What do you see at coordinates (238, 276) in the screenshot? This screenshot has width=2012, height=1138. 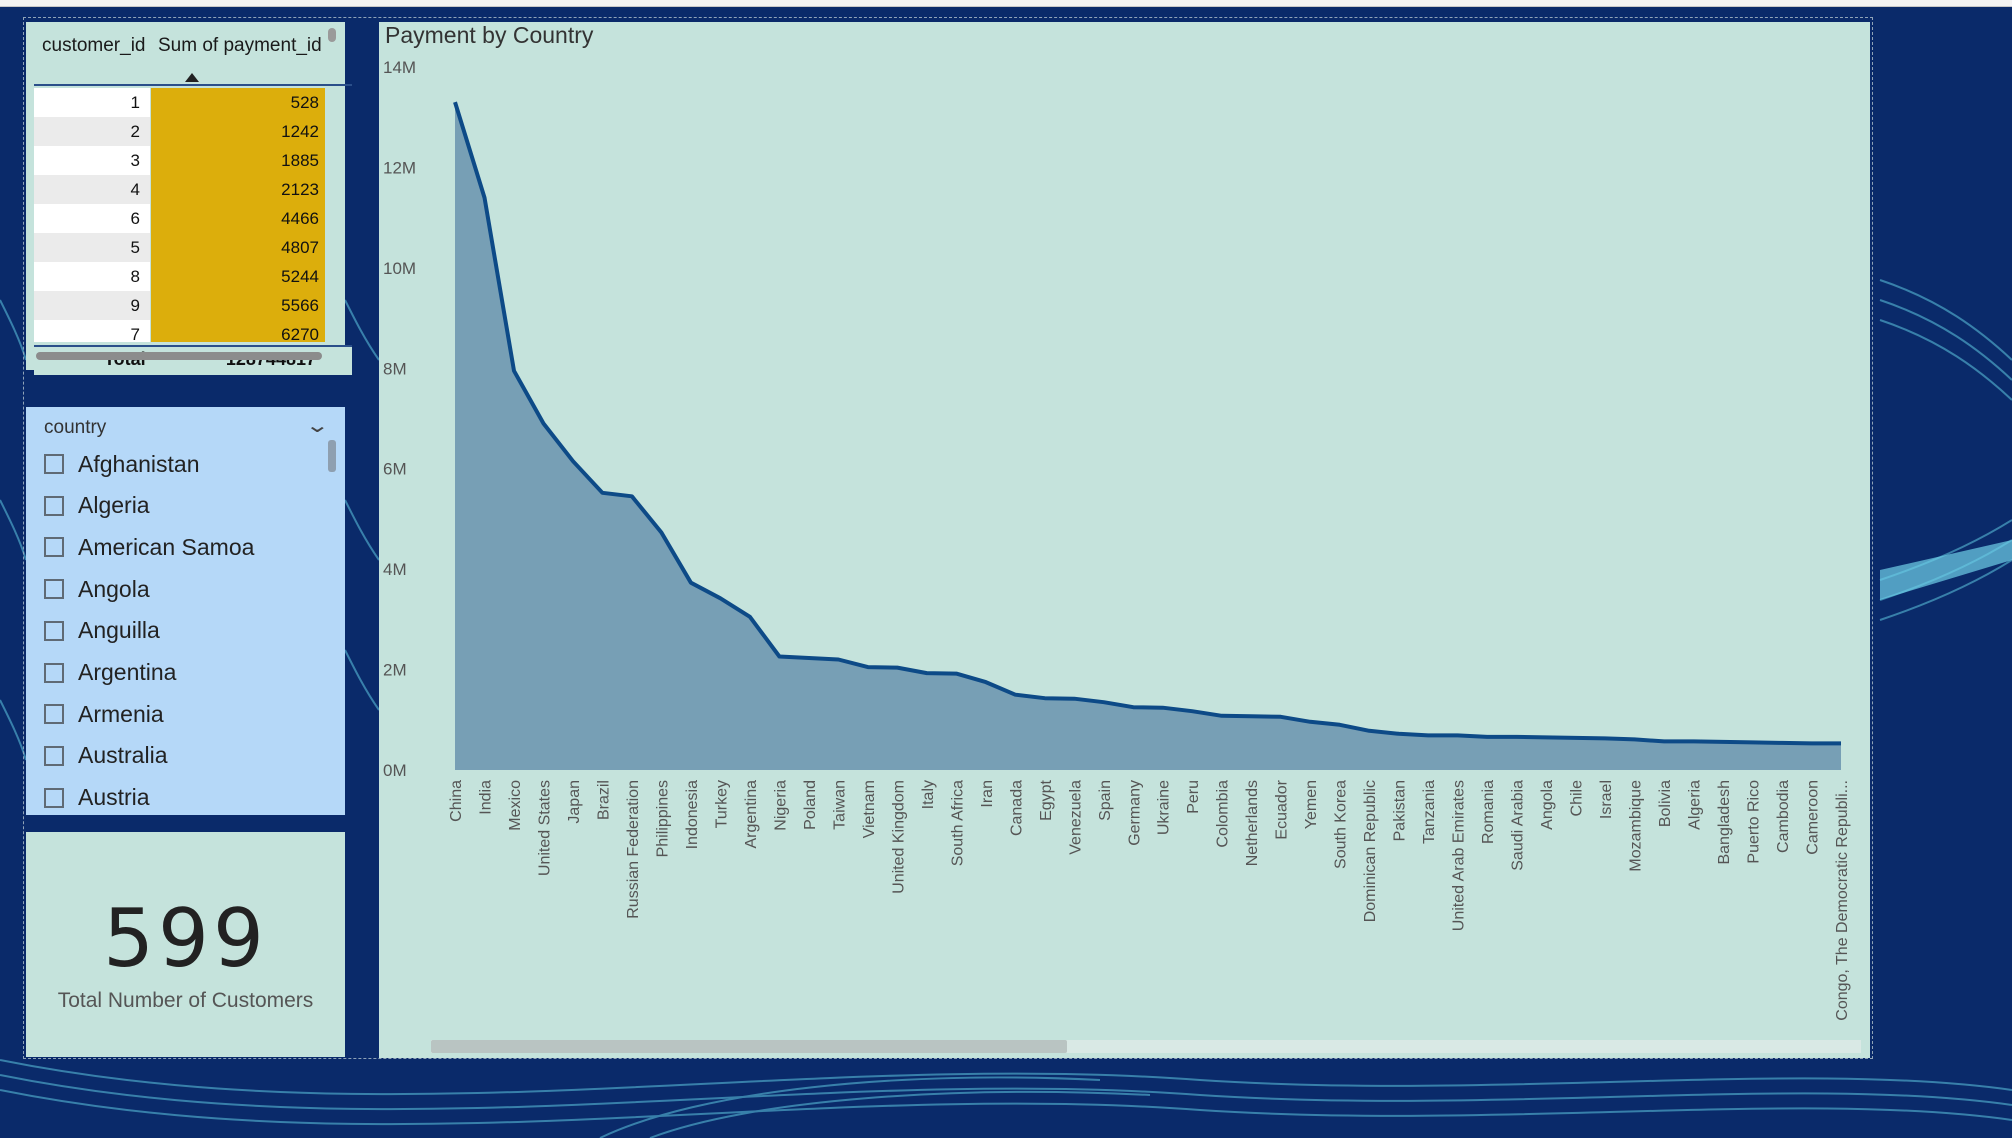 I see `cell-sum-payment-id: 5244` at bounding box center [238, 276].